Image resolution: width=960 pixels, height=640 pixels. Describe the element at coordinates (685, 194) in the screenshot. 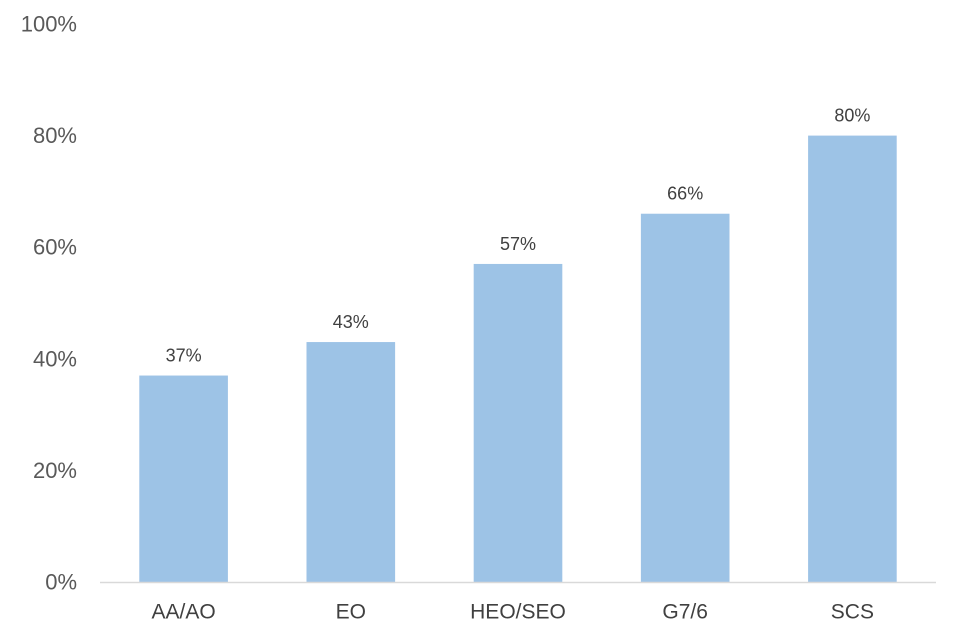

I see `data-label: 66%` at that location.